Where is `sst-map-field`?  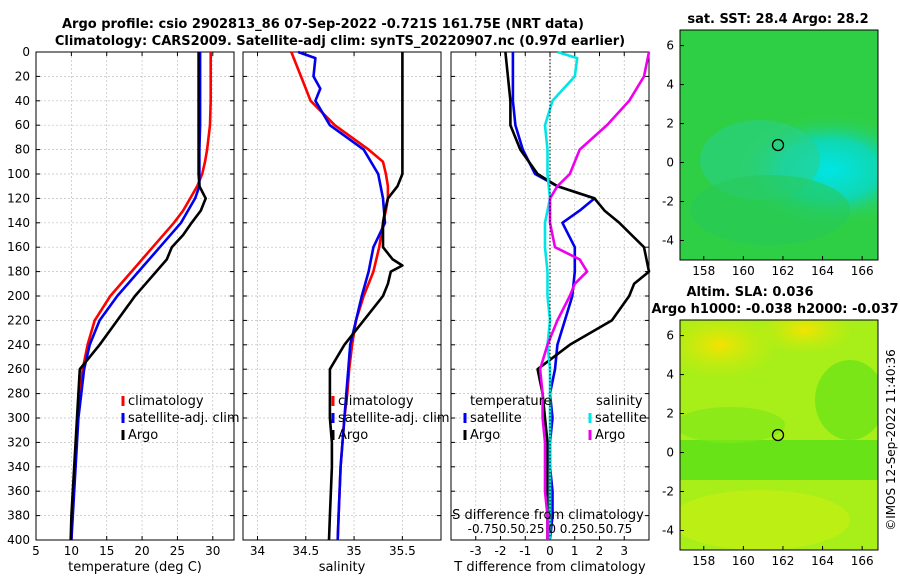
sst-map-field is located at coordinates (779, 145).